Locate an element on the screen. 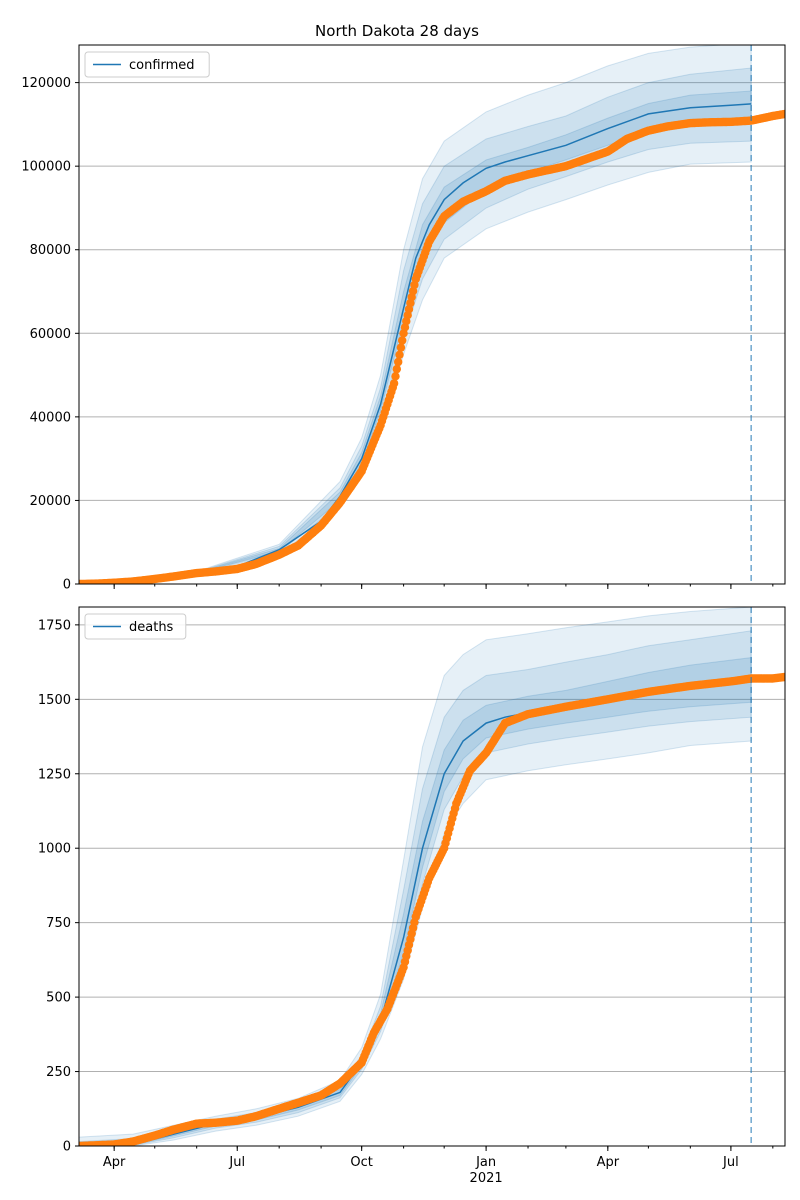 This screenshot has height=1200, width=800. y-tick-label: 120000 is located at coordinates (46, 83).